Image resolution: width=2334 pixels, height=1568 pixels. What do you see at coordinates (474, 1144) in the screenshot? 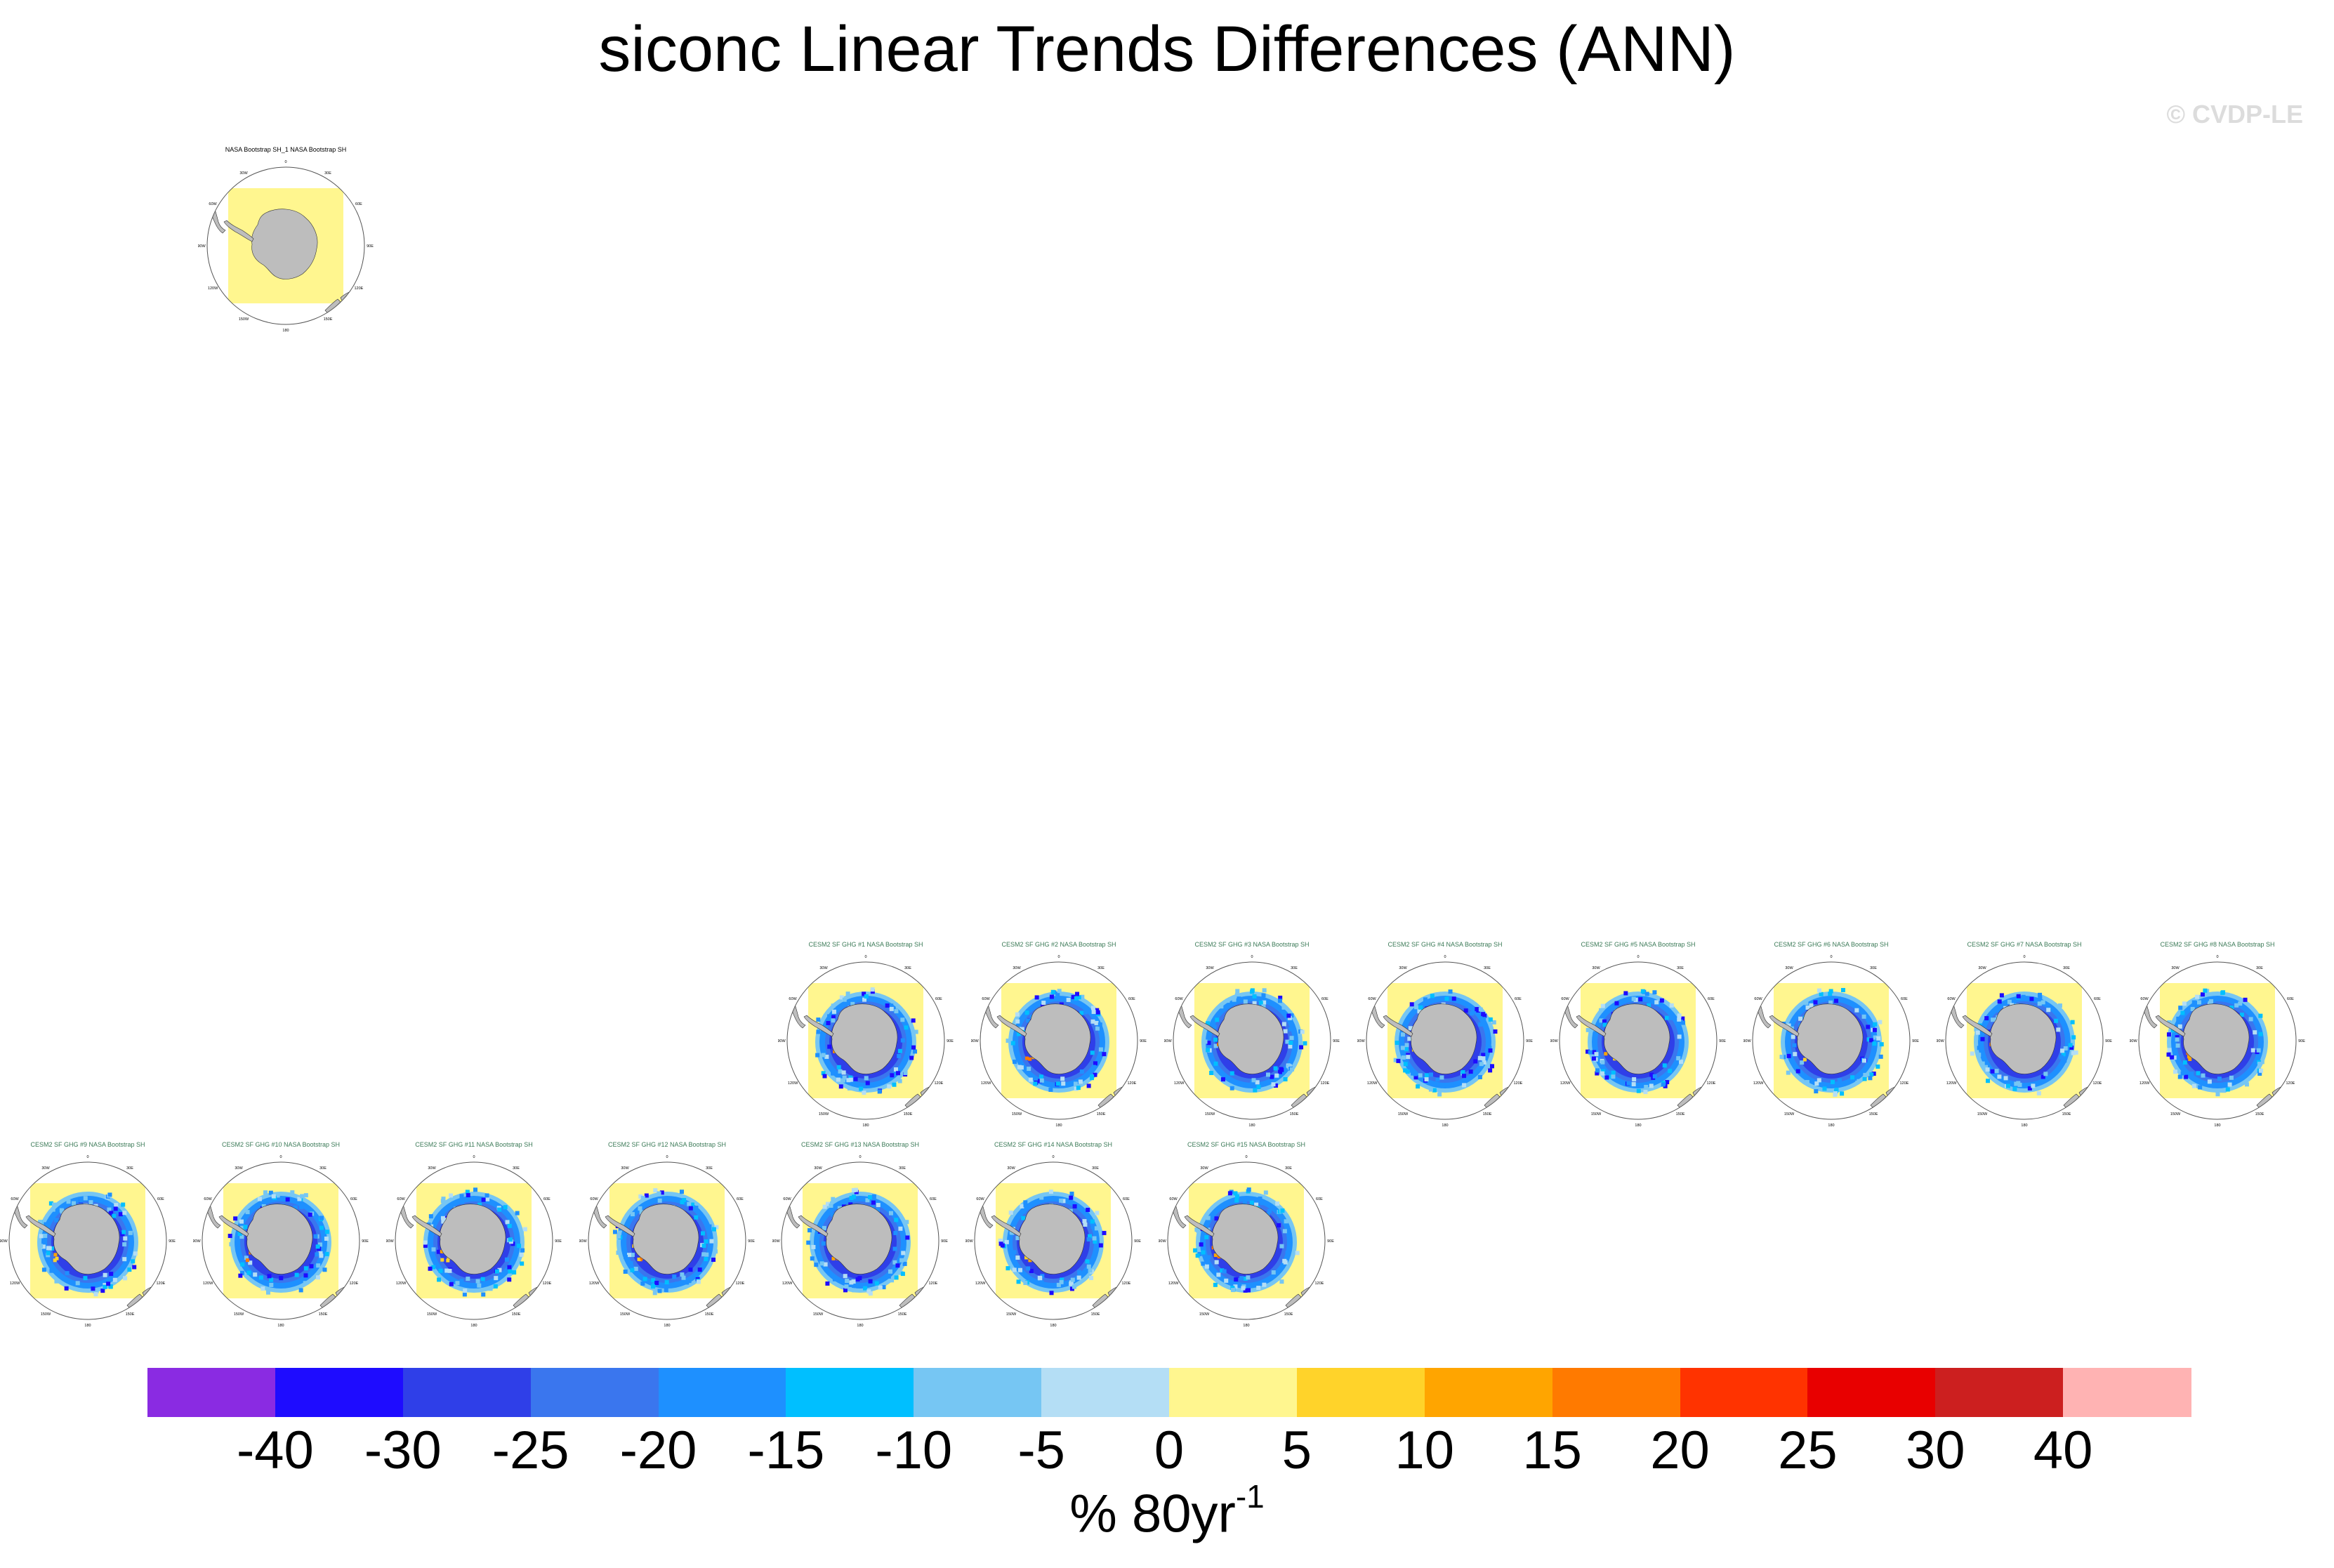
I see `panel-title: CESM2 SF GHG #11 NASA Bootstrap SH` at bounding box center [474, 1144].